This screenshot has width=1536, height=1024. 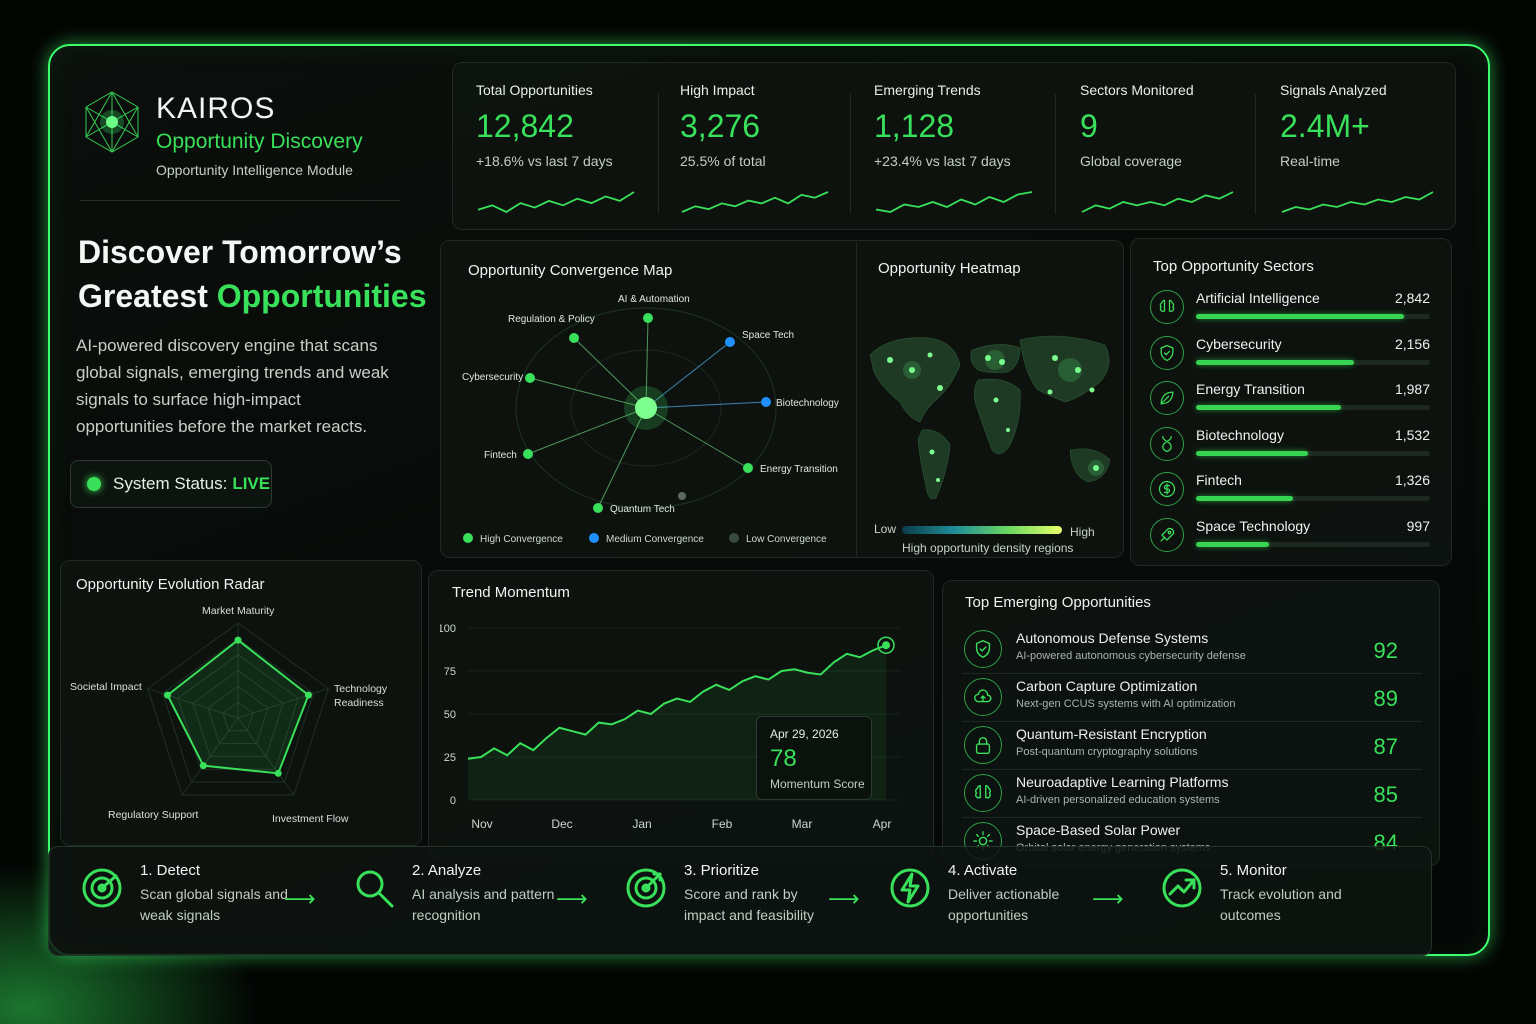 What do you see at coordinates (1219, 480) in the screenshot?
I see `sector-name: Fintech` at bounding box center [1219, 480].